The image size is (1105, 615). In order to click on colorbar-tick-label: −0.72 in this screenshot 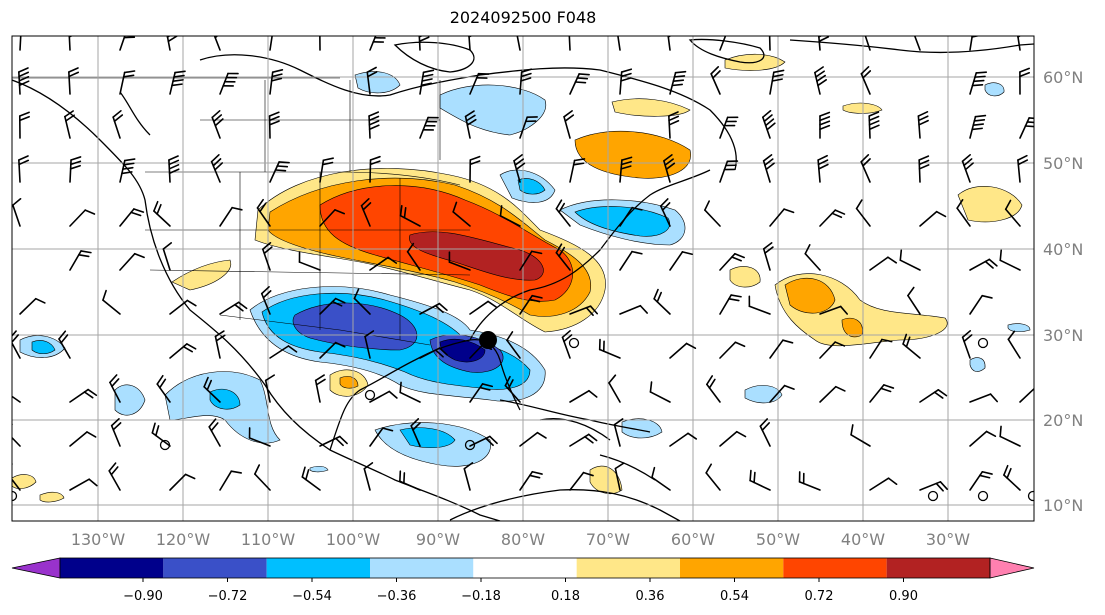, I will do `click(228, 596)`.